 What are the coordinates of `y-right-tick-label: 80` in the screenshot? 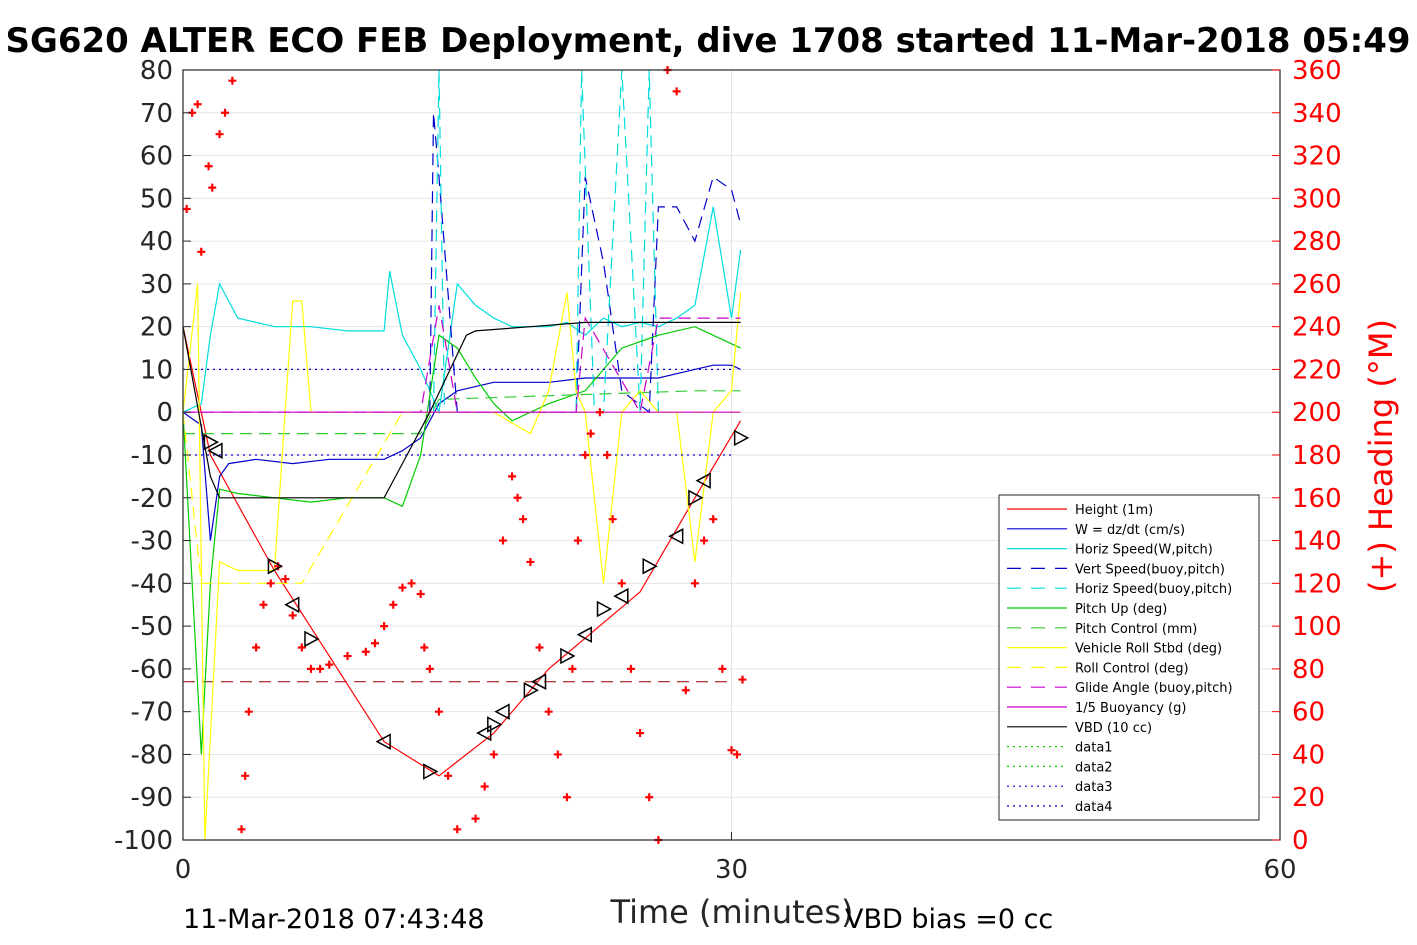 It's located at (1308, 670).